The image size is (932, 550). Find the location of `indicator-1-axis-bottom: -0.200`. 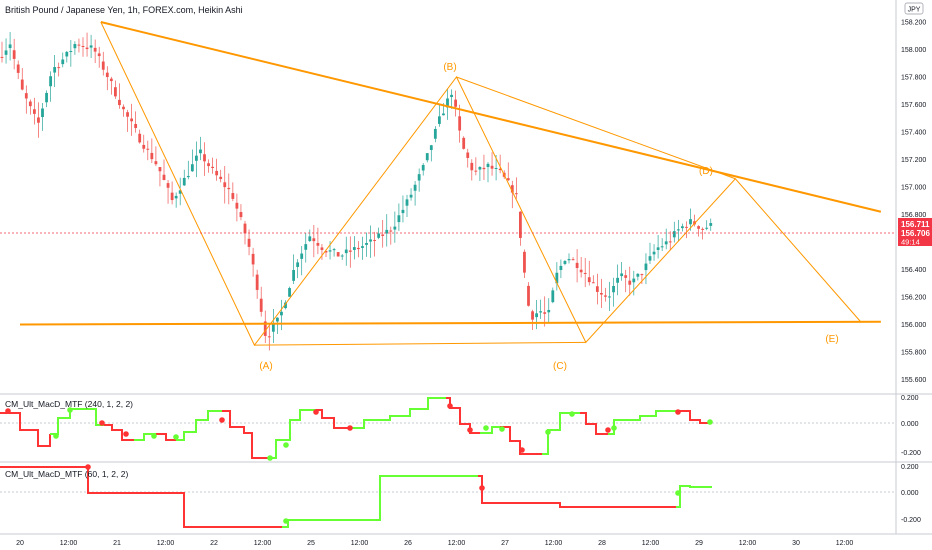

indicator-1-axis-bottom: -0.200 is located at coordinates (911, 453).